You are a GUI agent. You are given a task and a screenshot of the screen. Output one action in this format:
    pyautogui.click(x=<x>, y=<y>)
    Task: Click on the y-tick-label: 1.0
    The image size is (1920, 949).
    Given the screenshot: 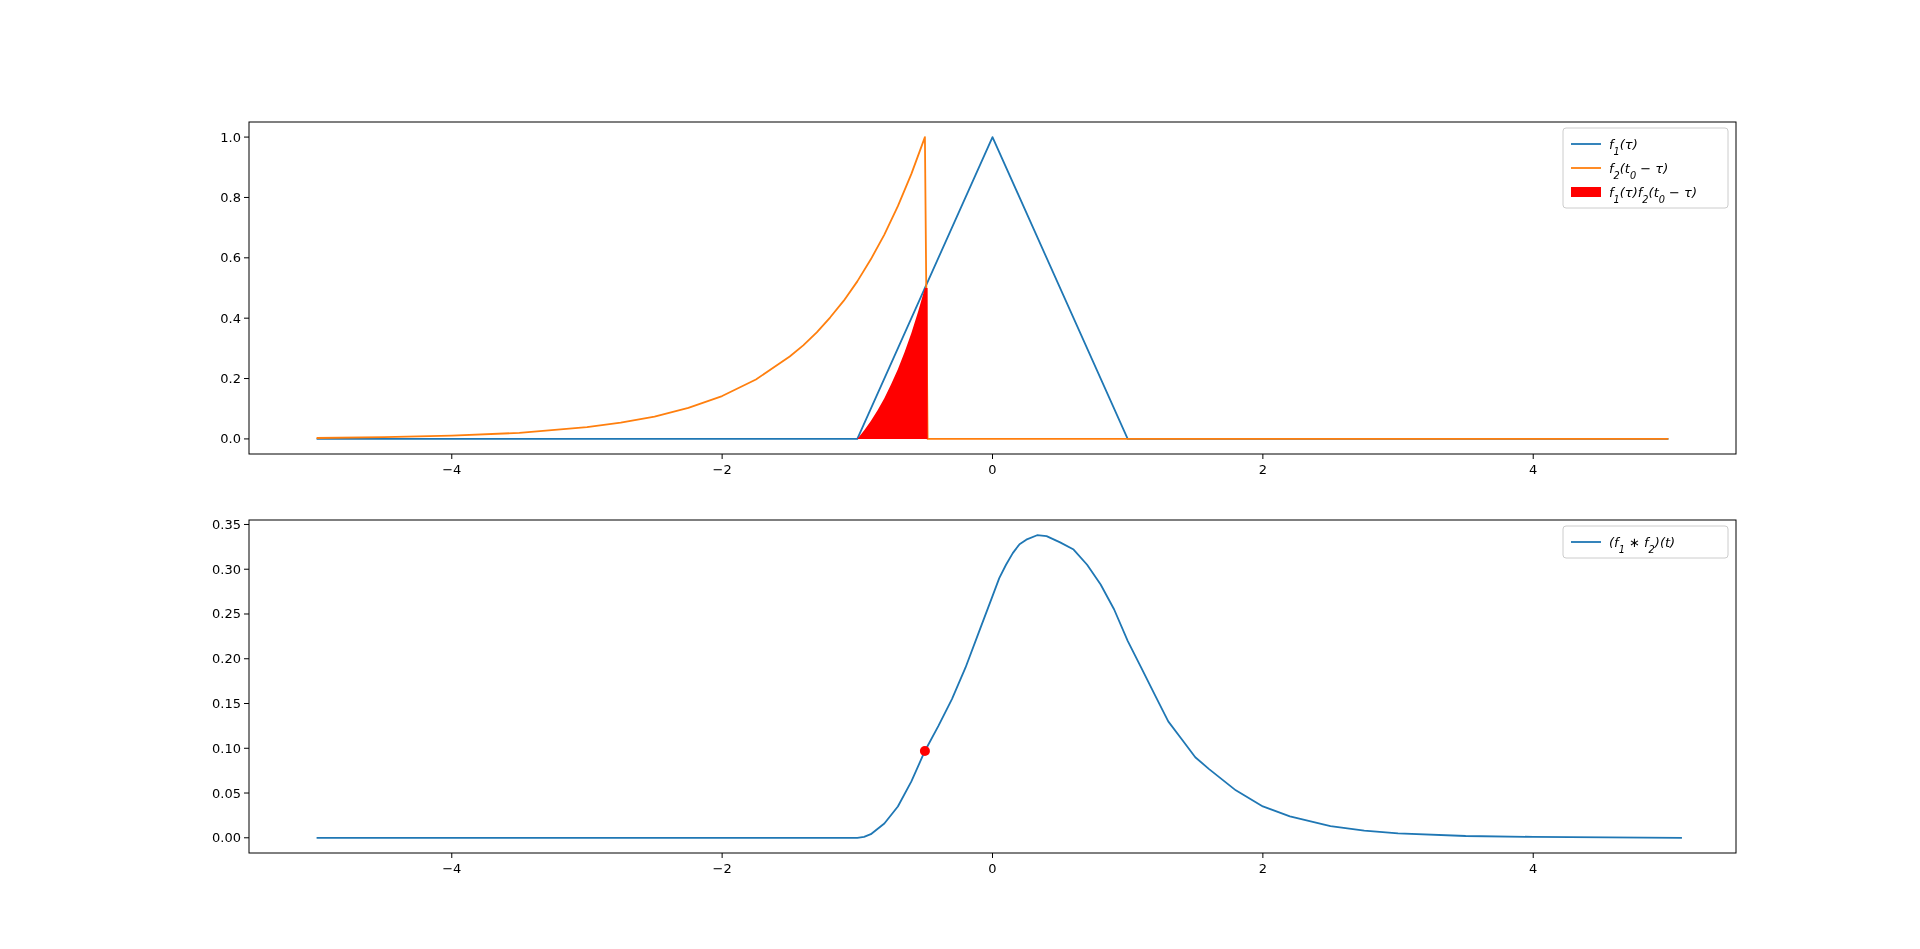 What is the action you would take?
    pyautogui.click(x=230, y=137)
    